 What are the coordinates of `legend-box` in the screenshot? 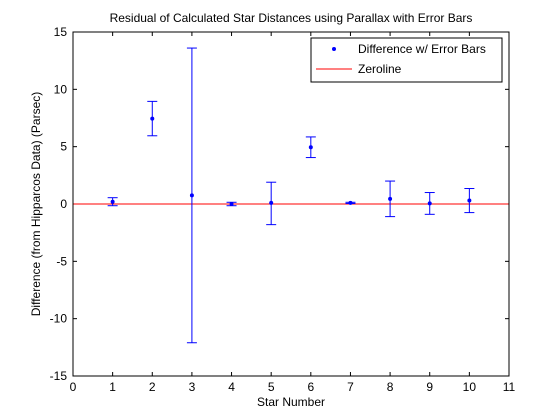 It's located at (406, 60).